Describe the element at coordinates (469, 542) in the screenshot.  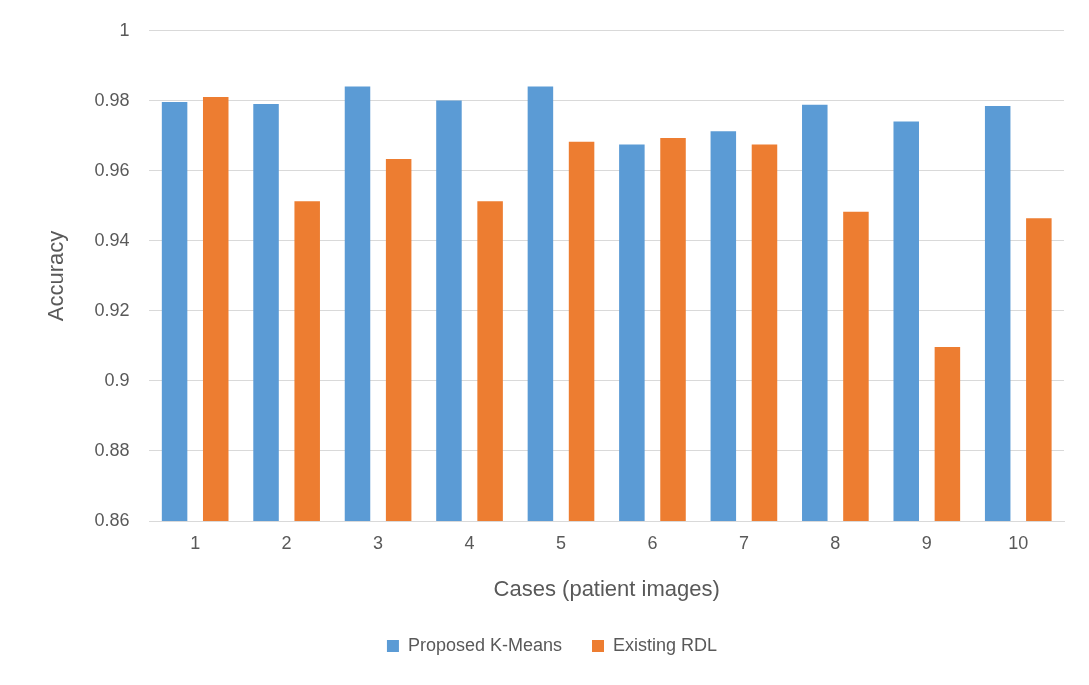
I see `x-tick-label: 4` at that location.